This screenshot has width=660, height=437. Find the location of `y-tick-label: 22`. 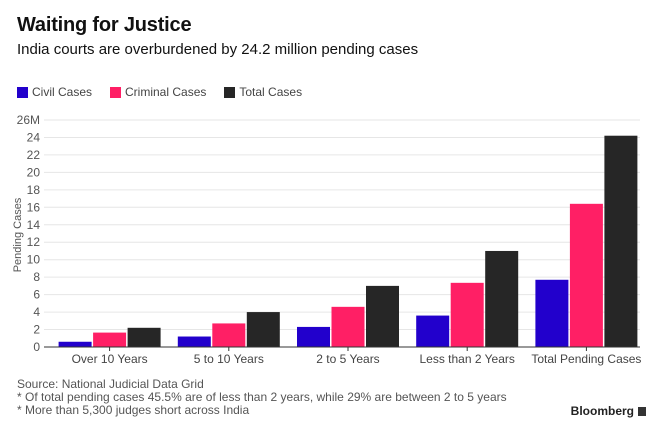

y-tick-label: 22 is located at coordinates (34, 155).